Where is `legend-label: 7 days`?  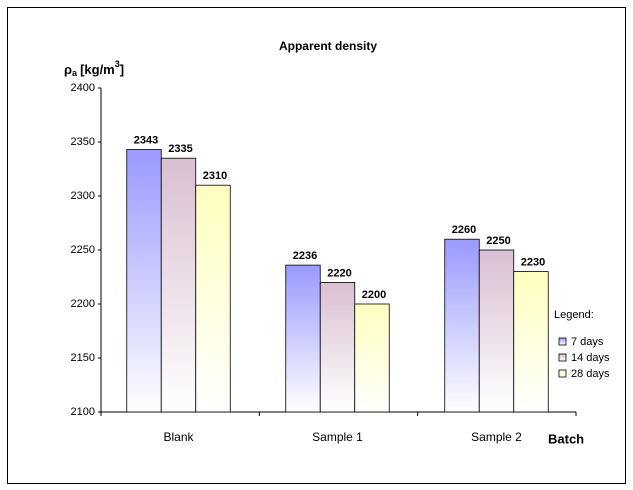
legend-label: 7 days is located at coordinates (587, 342).